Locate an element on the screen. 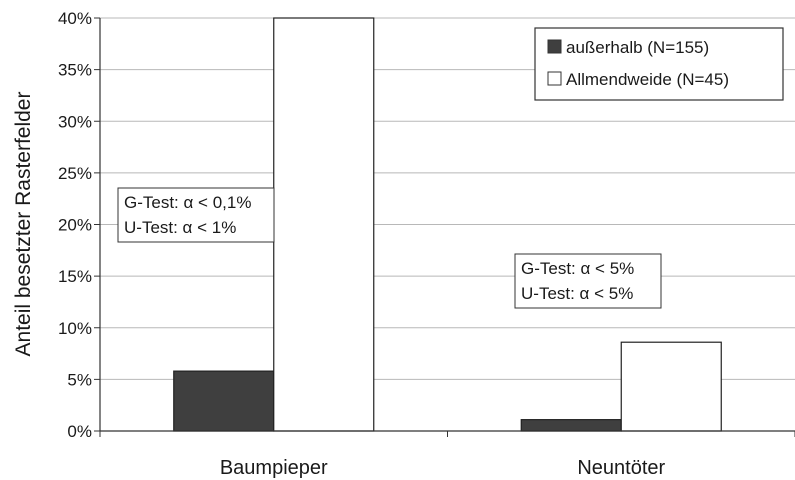  annotation-line: U-Test: α < 5% is located at coordinates (577, 293).